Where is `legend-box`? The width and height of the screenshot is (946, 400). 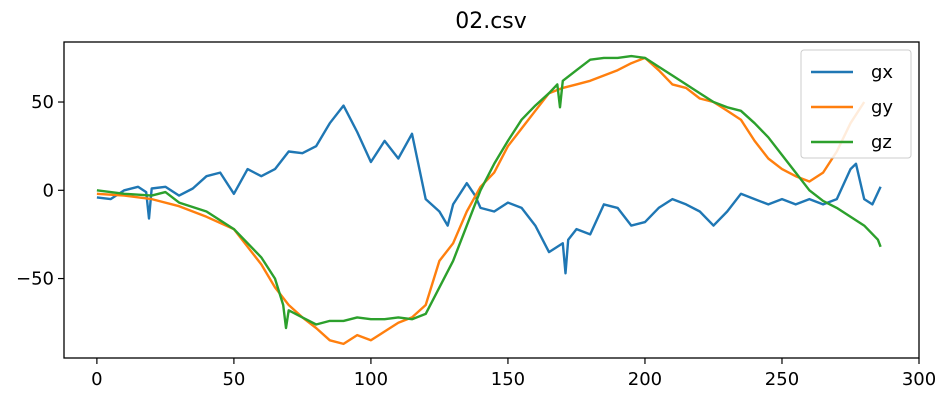 legend-box is located at coordinates (856, 104).